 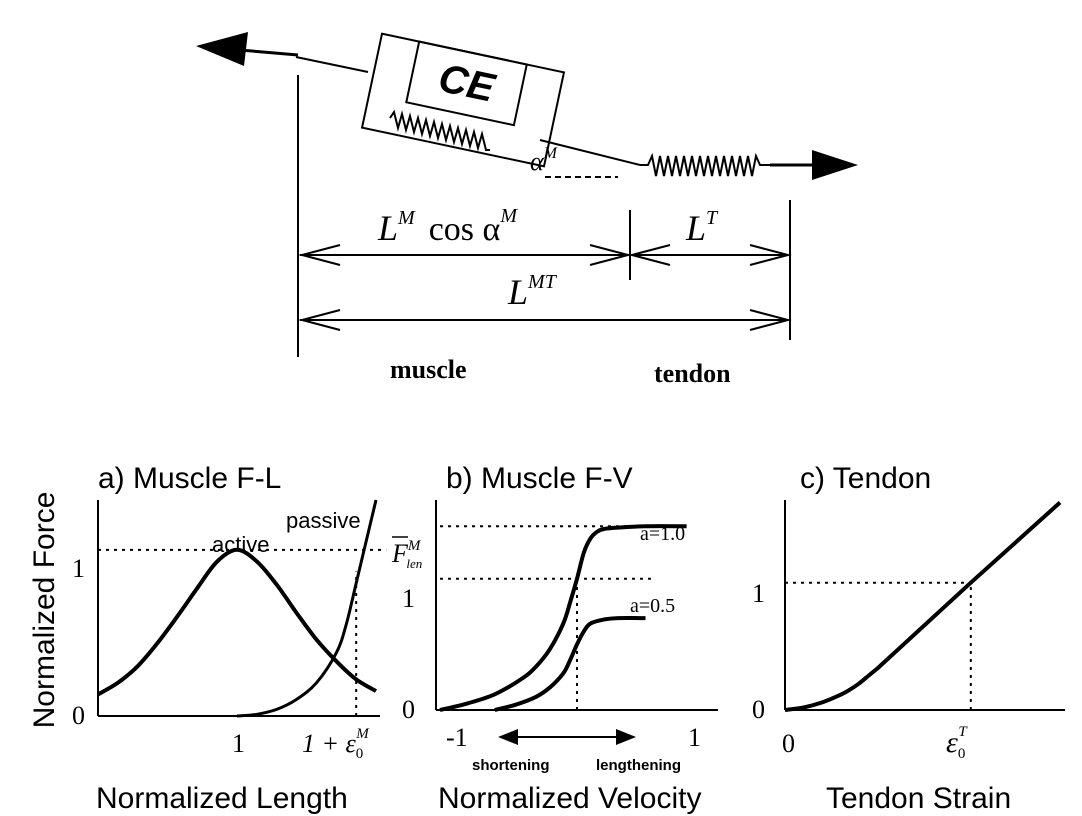 What do you see at coordinates (705, 164) in the screenshot?
I see `tendon-spring` at bounding box center [705, 164].